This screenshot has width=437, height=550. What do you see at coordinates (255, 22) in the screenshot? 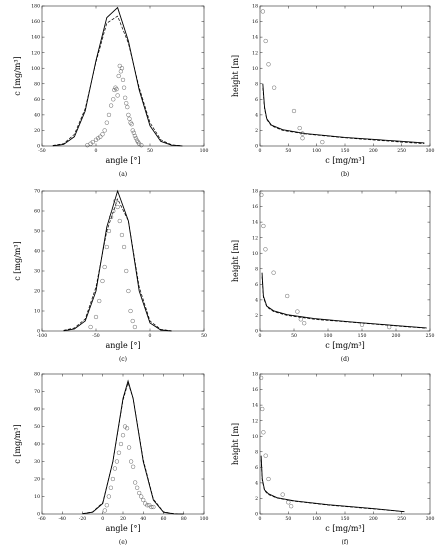
I see `y-tick-label: 16` at bounding box center [255, 22].